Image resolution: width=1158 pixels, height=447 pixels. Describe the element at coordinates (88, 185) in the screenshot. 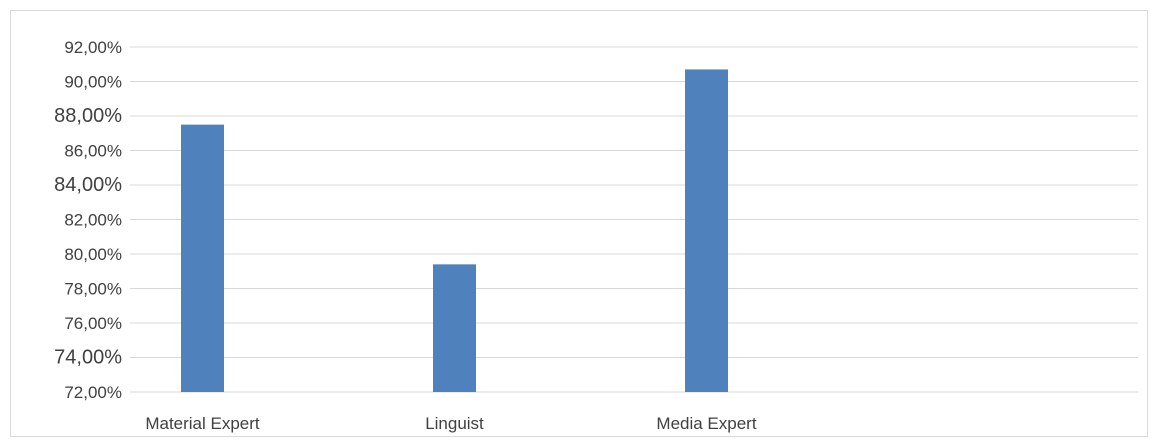

I see `y-tick-label: 84,00%` at that location.